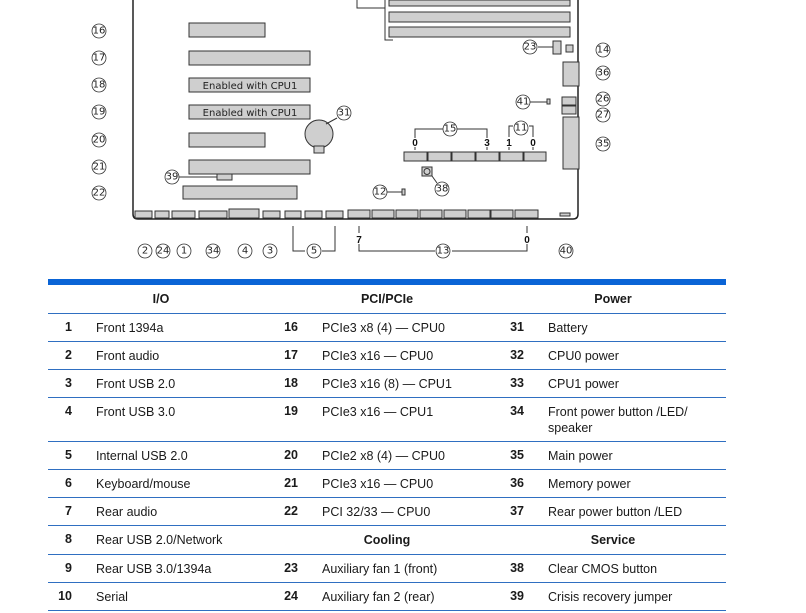 Image resolution: width=806 pixels, height=613 pixels. Describe the element at coordinates (487, 143) in the screenshot. I see `marker-15-end: 3` at that location.